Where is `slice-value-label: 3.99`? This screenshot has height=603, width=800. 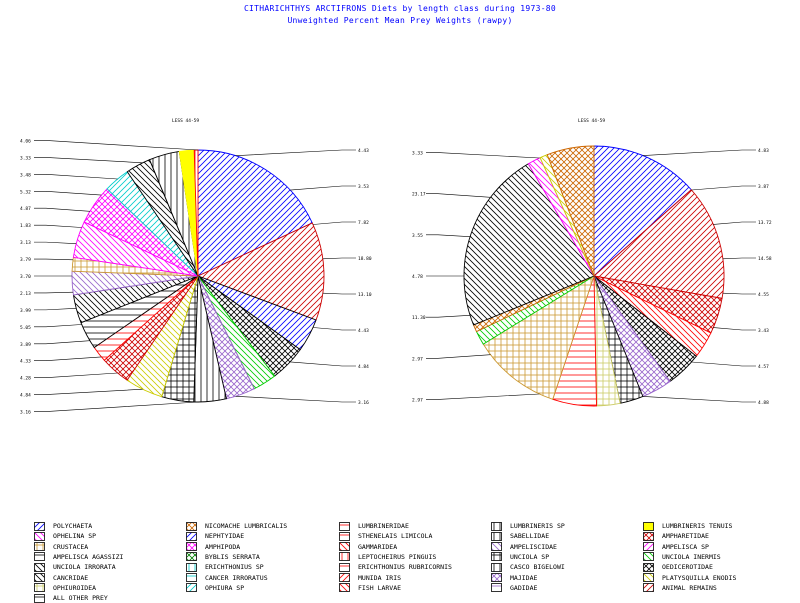
slice-value-label: 3.99 is located at coordinates (25, 311).